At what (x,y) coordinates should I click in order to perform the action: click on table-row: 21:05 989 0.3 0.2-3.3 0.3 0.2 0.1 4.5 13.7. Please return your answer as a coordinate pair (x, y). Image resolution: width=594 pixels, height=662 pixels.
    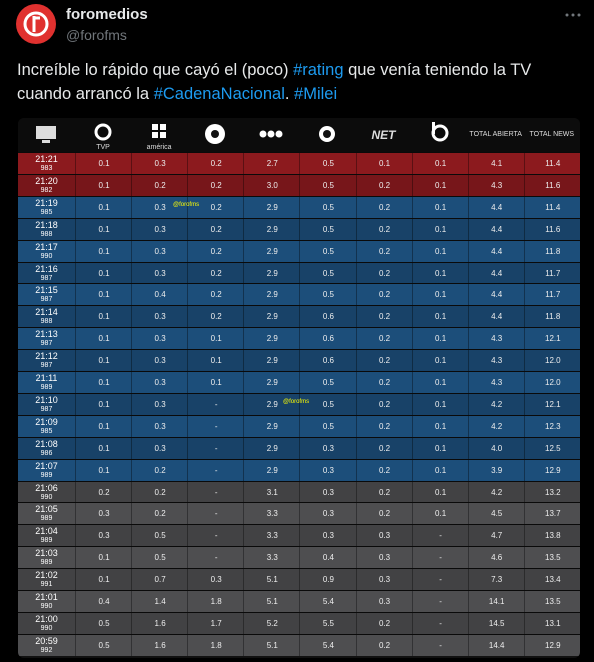
    Looking at the image, I should click on (299, 513).